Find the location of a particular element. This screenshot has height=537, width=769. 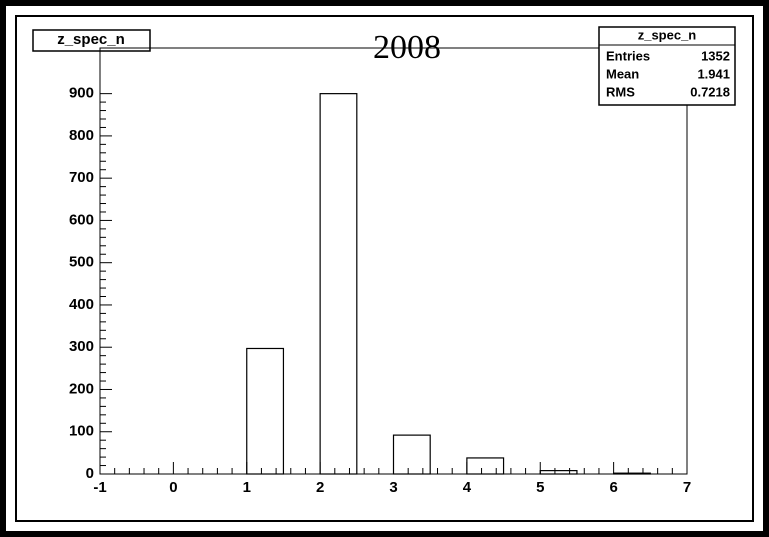

y-tick-label: 300 is located at coordinates (81, 346).